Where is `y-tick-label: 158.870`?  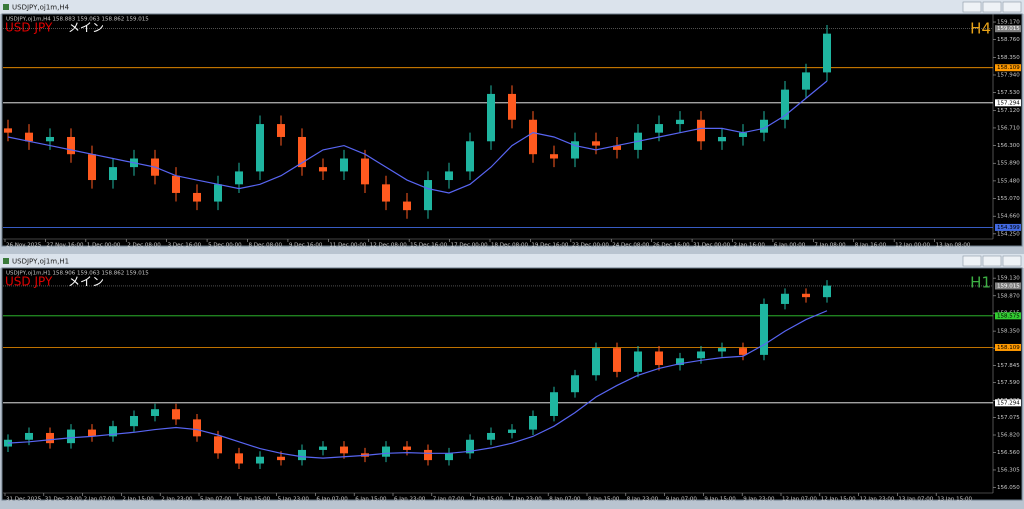 y-tick-label: 158.870 is located at coordinates (1008, 296).